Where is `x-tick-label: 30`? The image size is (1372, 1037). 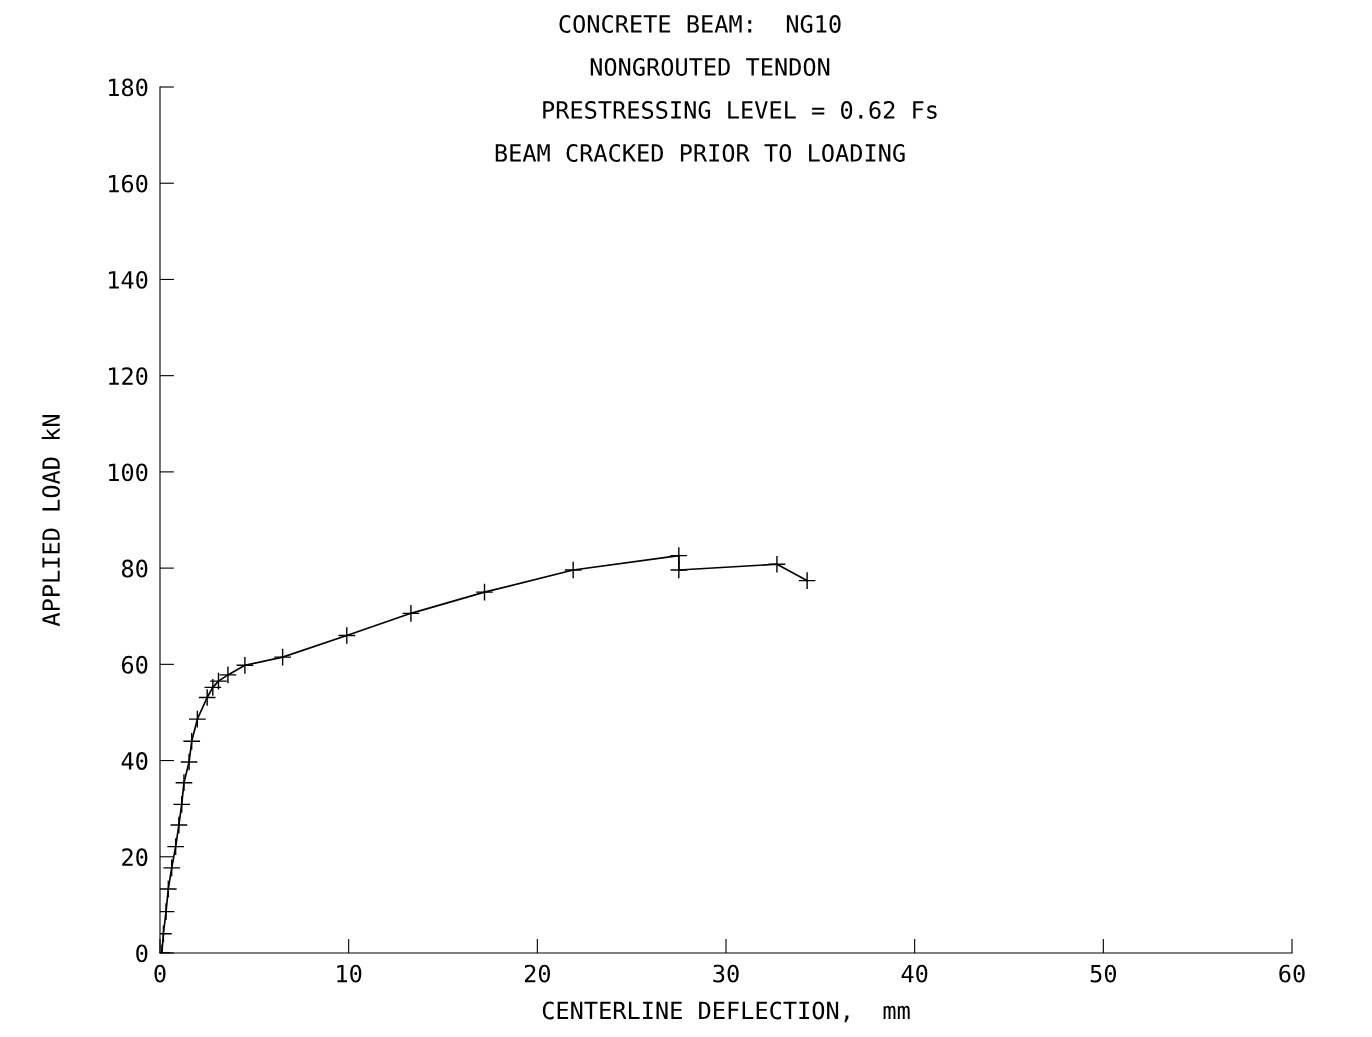
x-tick-label: 30 is located at coordinates (726, 973).